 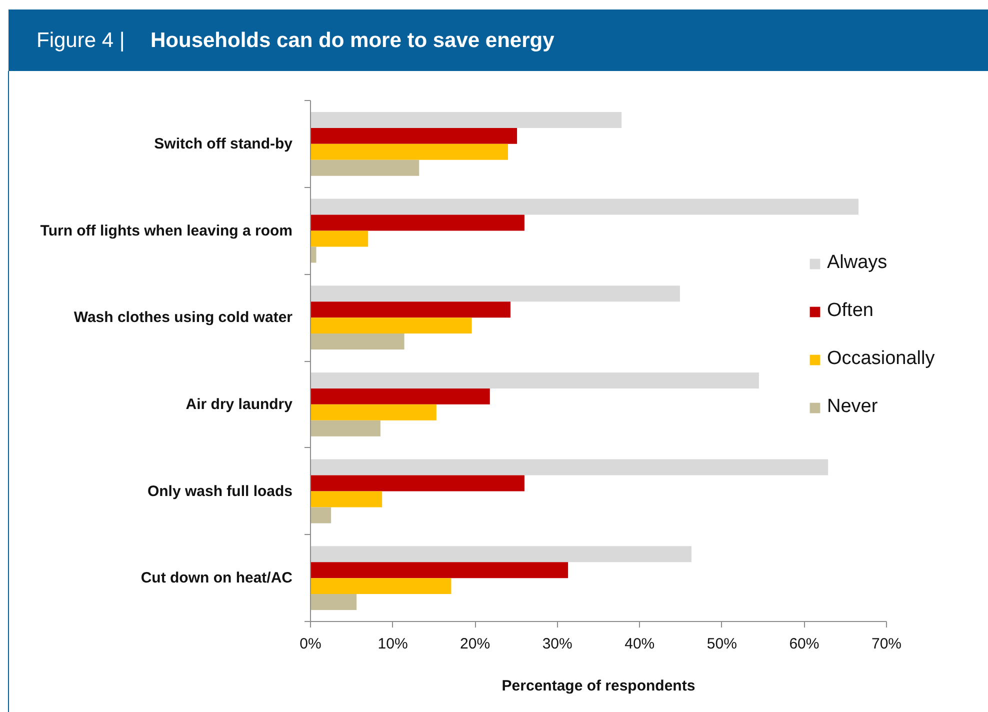 What do you see at coordinates (224, 143) in the screenshot?
I see `y-tick-label: Switch off stand-by` at bounding box center [224, 143].